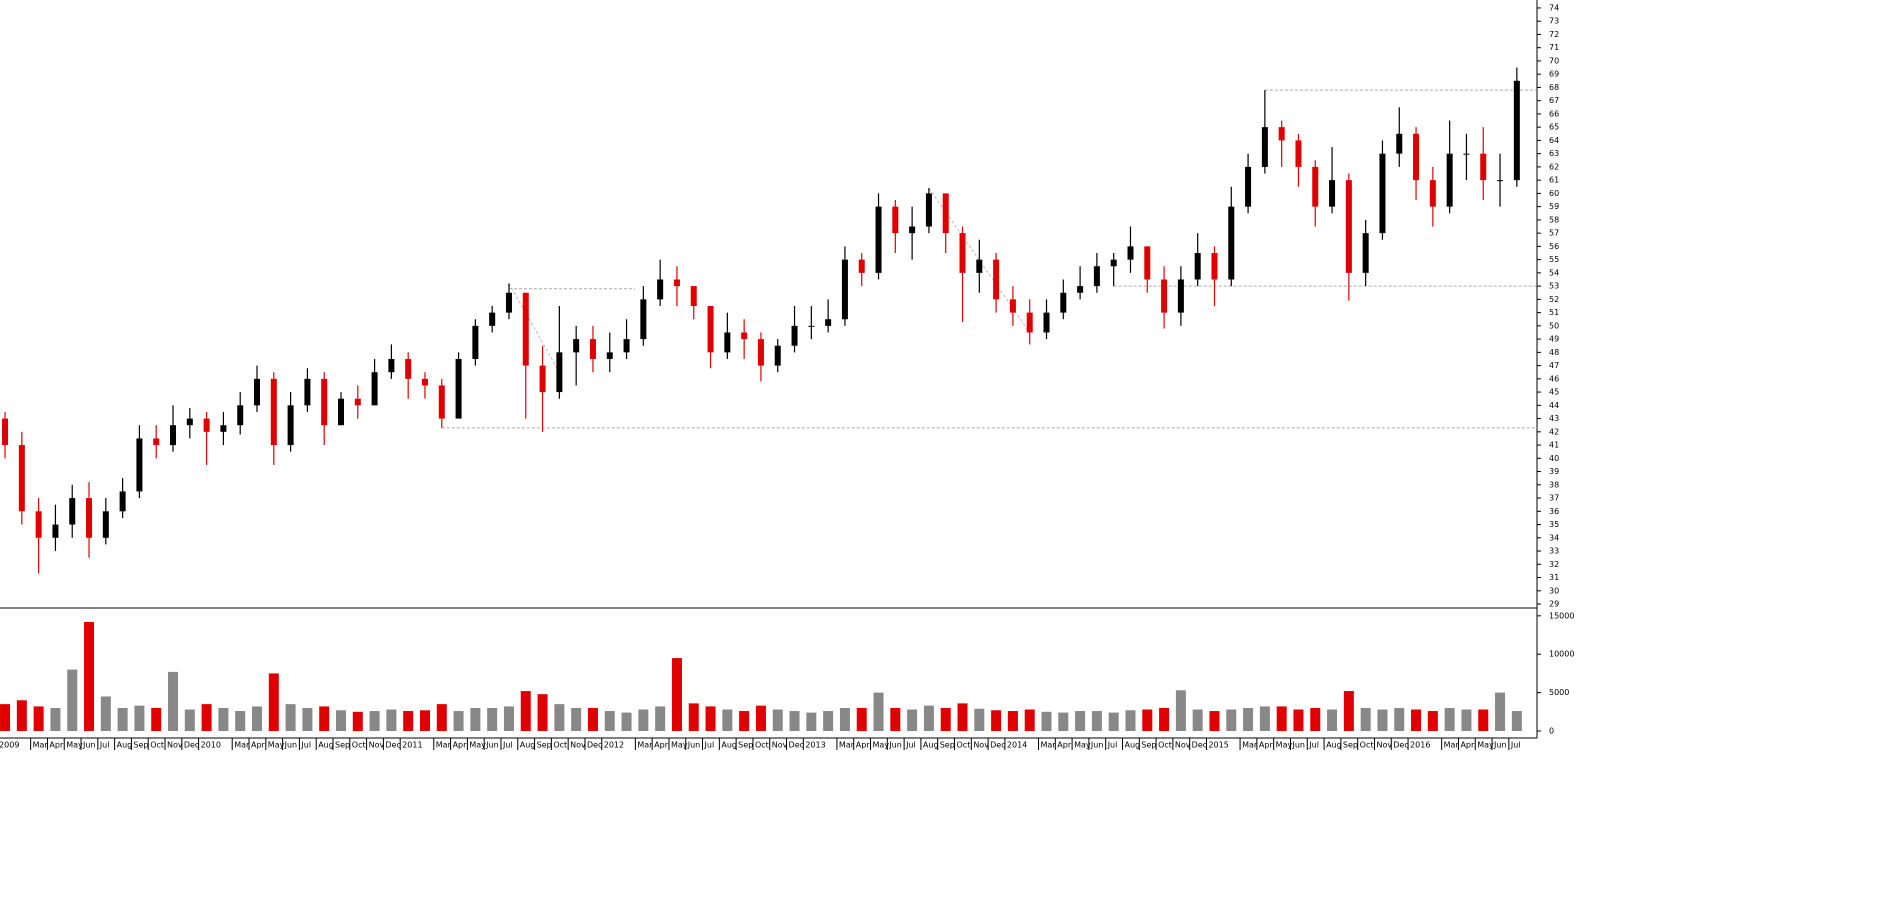 Image resolution: width=1890 pixels, height=904 pixels. I want to click on x-tick-label: 2010, so click(211, 745).